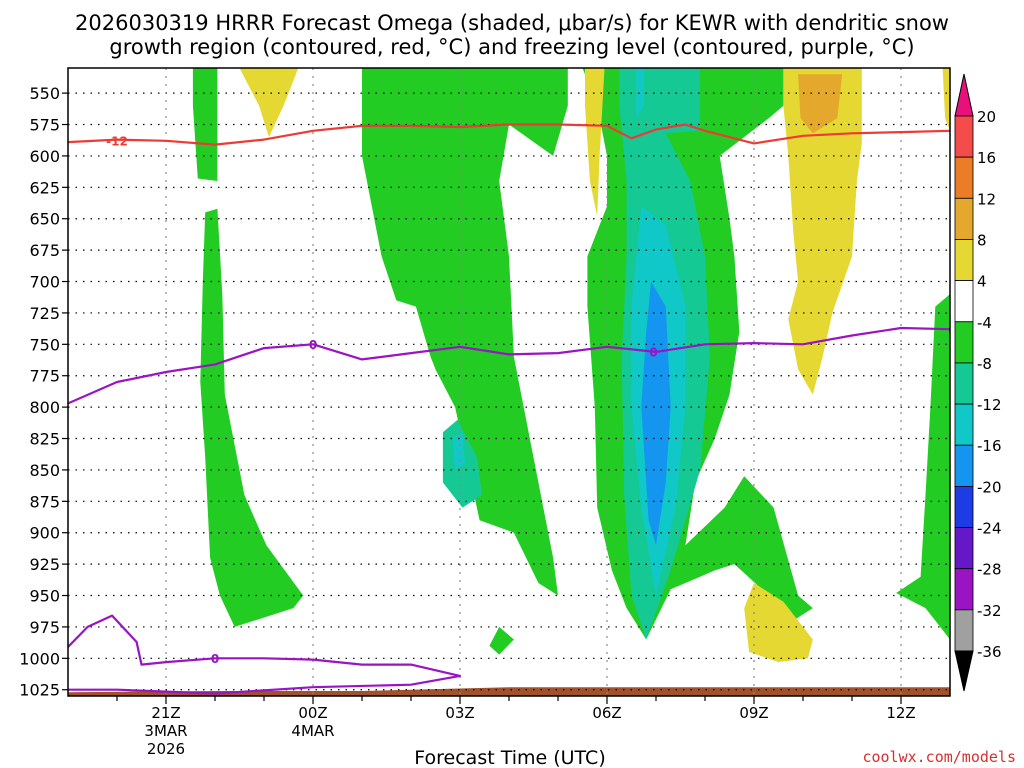  Describe the element at coordinates (44, 219) in the screenshot. I see `y-tick-label: 650` at that location.